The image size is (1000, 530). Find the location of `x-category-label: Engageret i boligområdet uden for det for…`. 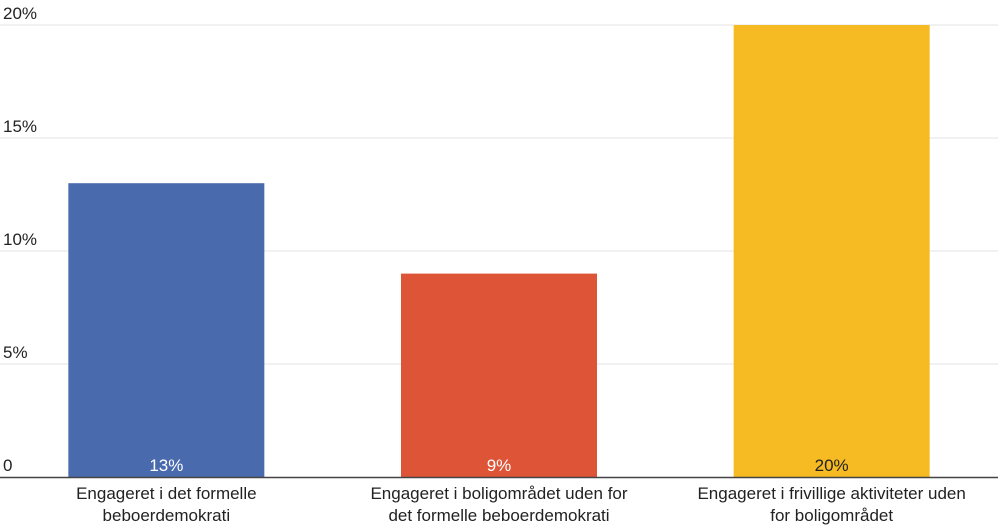

x-category-label: Engageret i boligområdet uden for det for… is located at coordinates (498, 504).